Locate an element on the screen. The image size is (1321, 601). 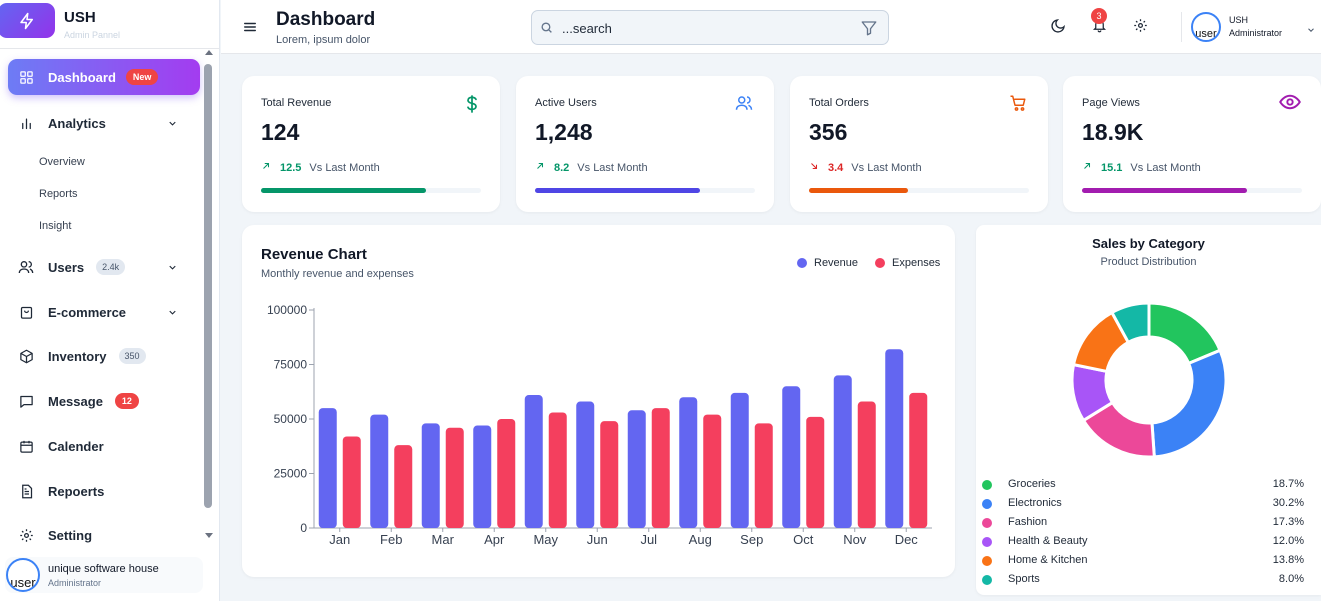
sidebar-item-calender: Calender is located at coordinates (104, 446).